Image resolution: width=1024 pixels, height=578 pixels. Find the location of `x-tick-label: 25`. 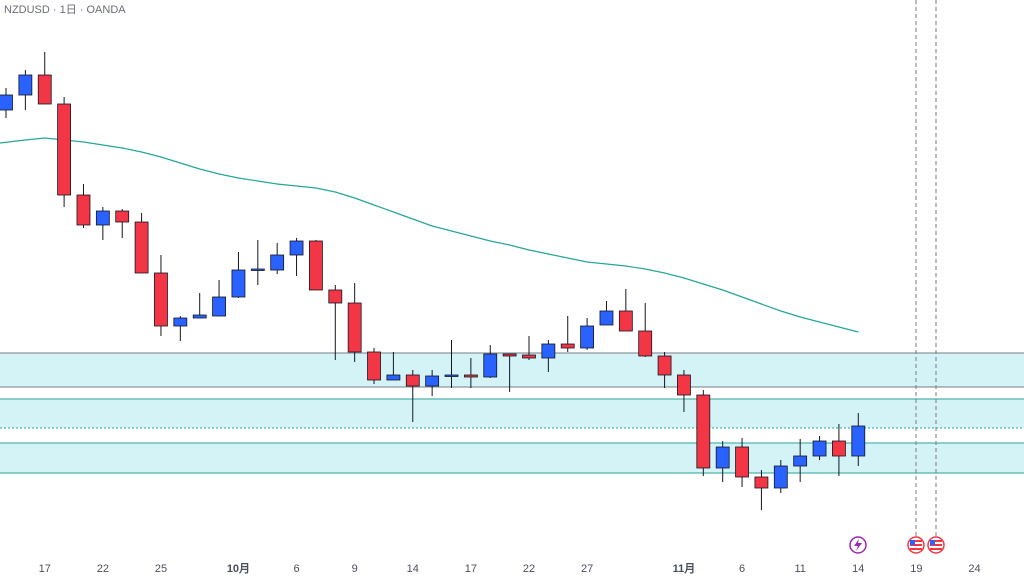

x-tick-label: 25 is located at coordinates (161, 569).